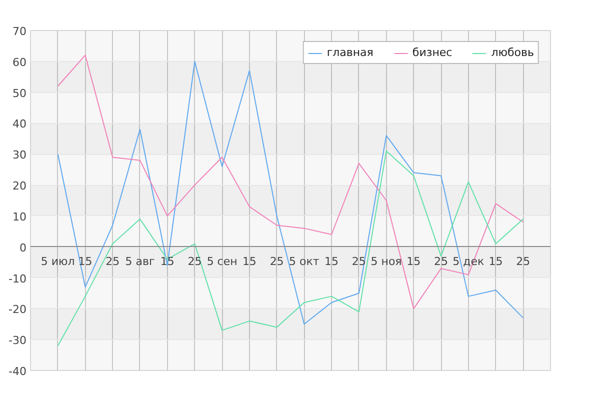 The image size is (600, 400). I want to click on legend-label: главная, so click(350, 52).